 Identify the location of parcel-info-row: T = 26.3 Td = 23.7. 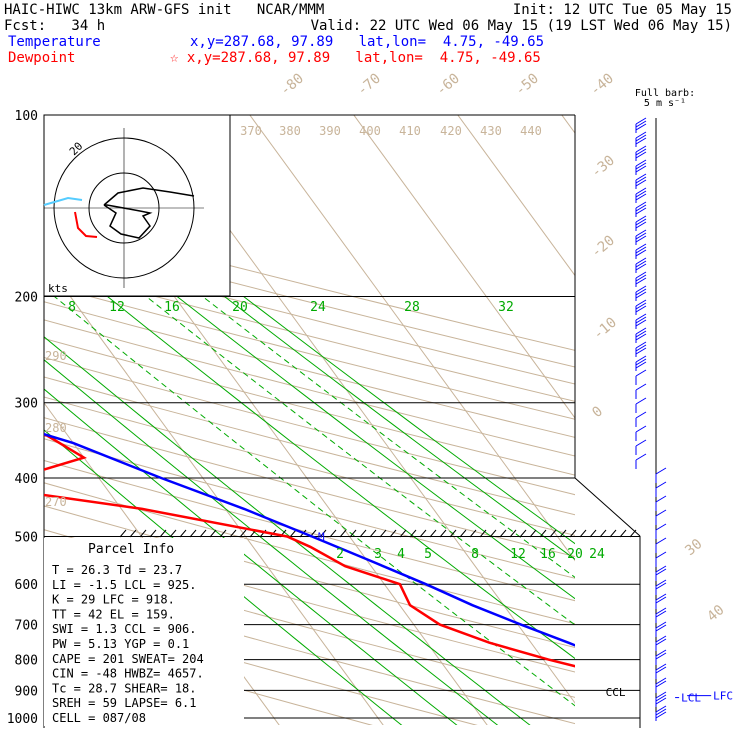
(117, 570).